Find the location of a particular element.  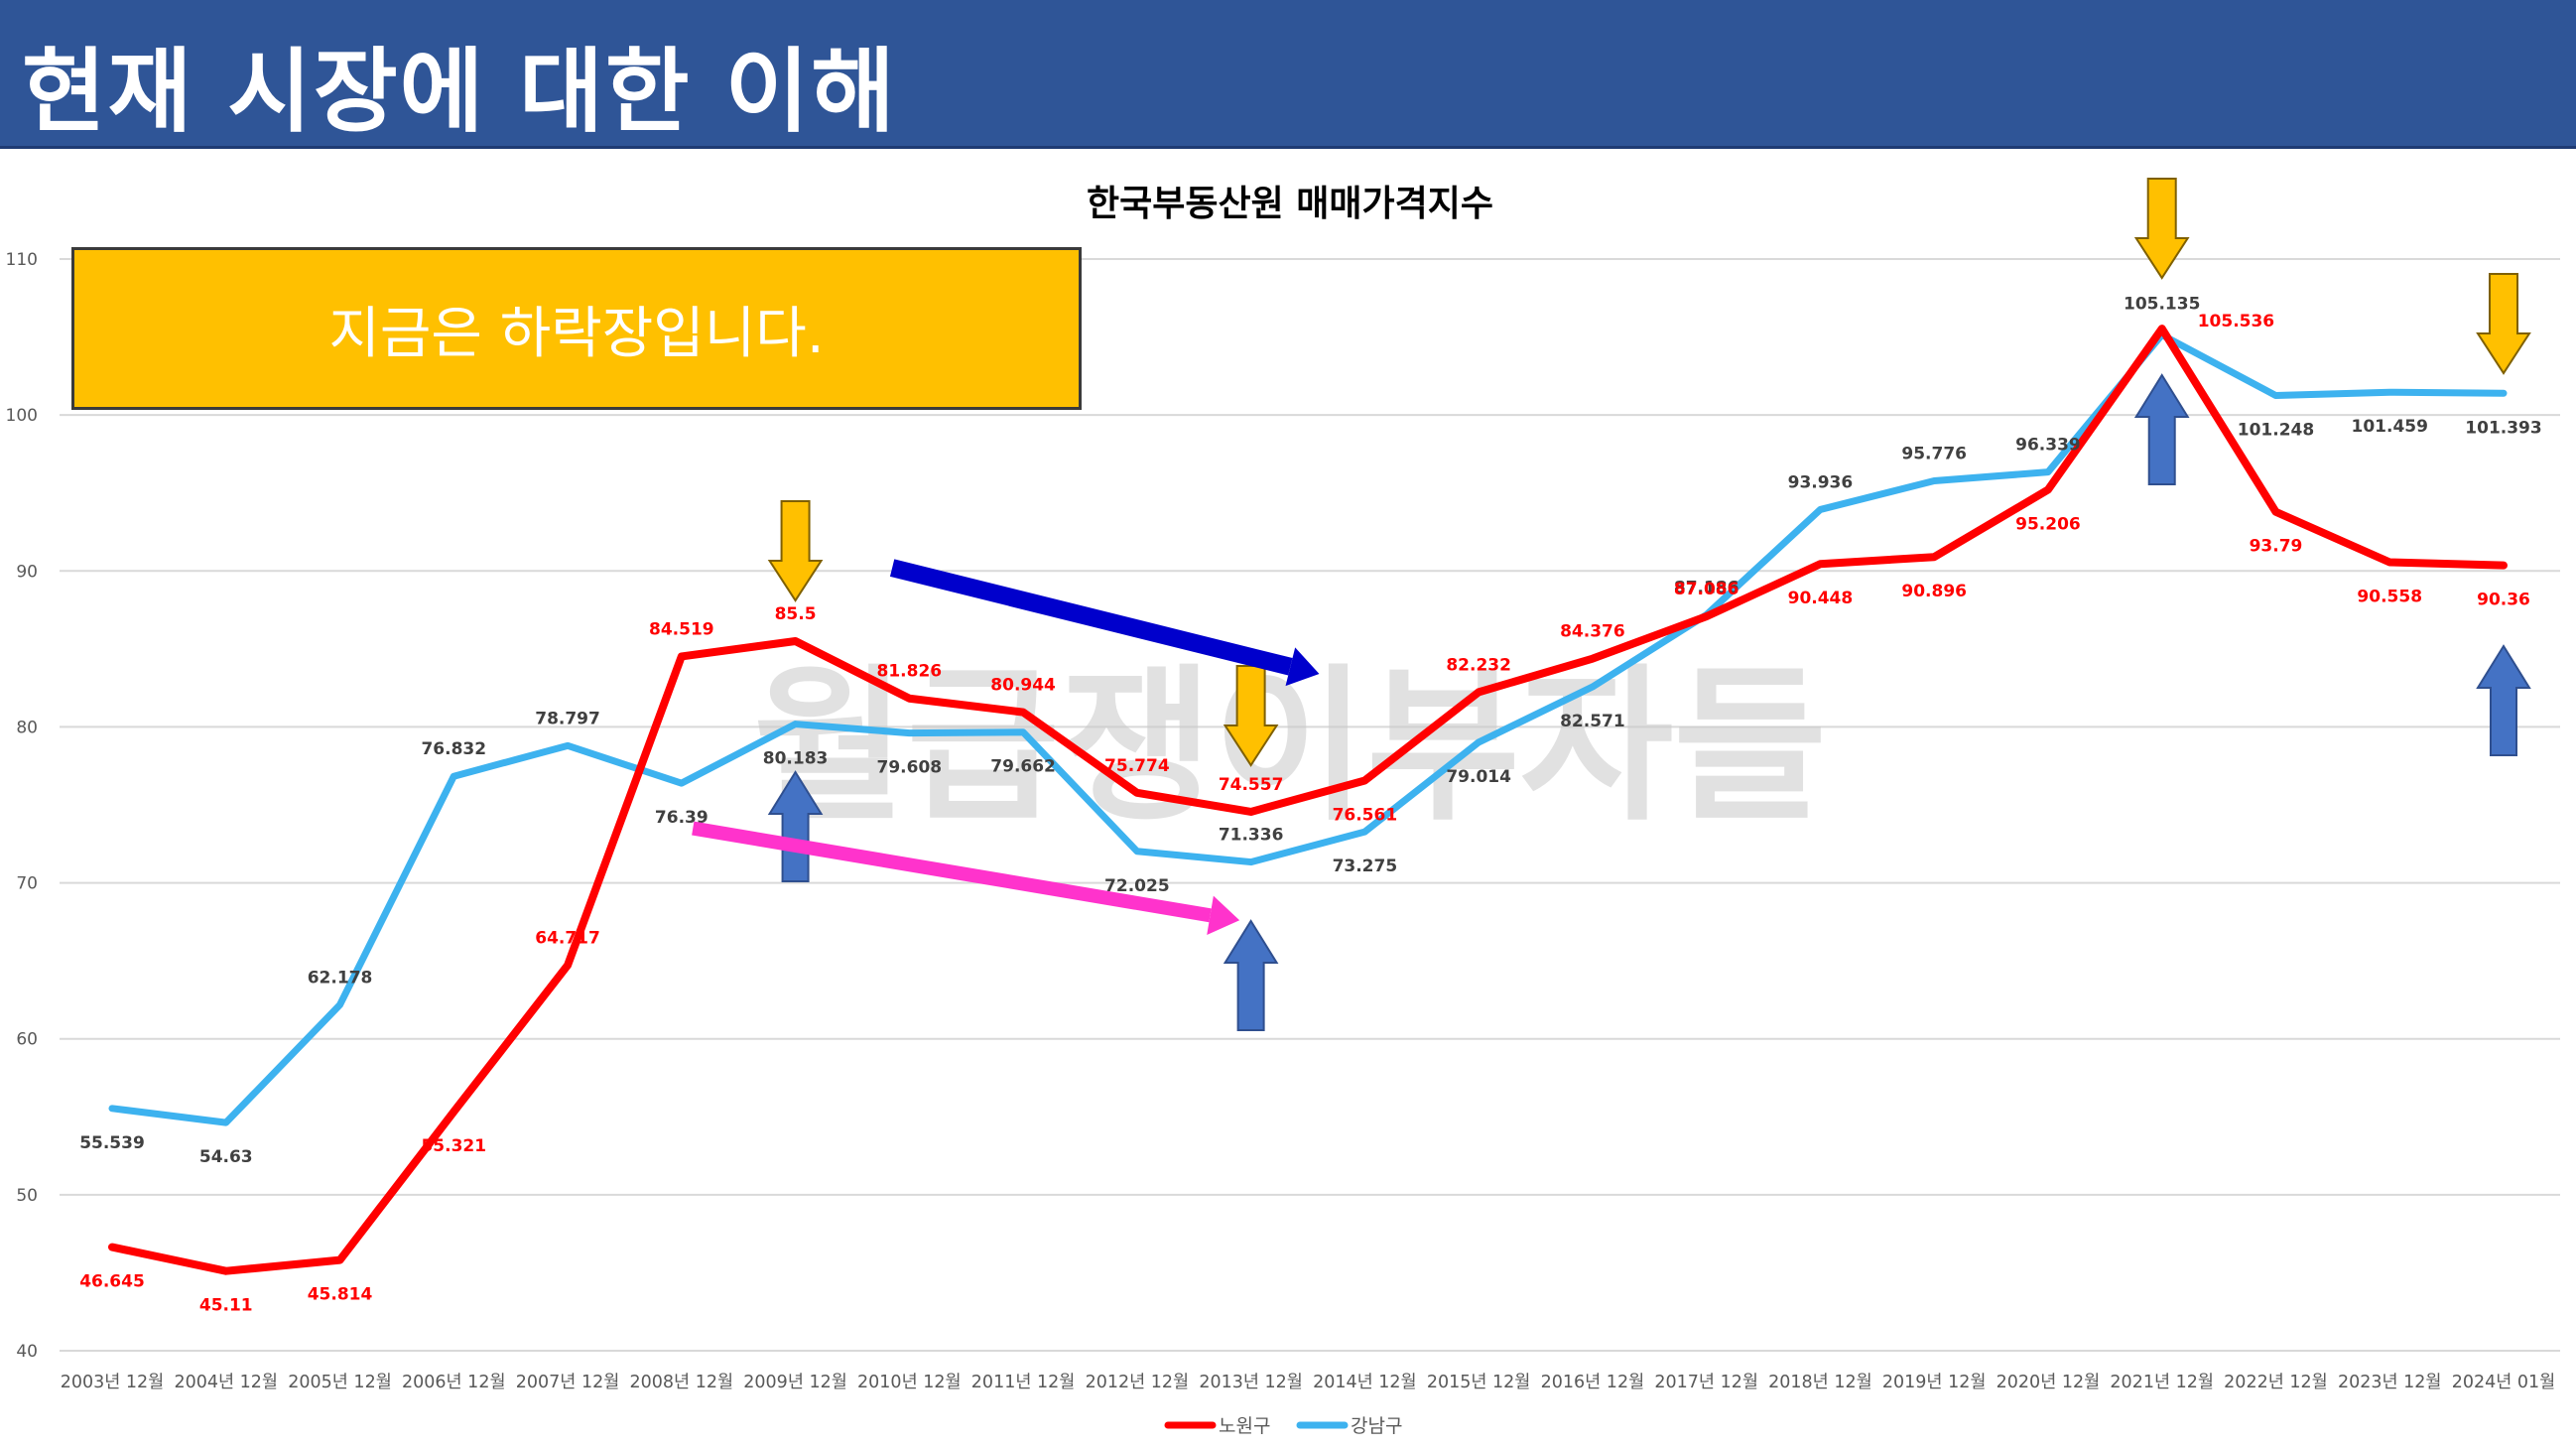

x-tick-label: 2021년 12월 is located at coordinates (2162, 1382).